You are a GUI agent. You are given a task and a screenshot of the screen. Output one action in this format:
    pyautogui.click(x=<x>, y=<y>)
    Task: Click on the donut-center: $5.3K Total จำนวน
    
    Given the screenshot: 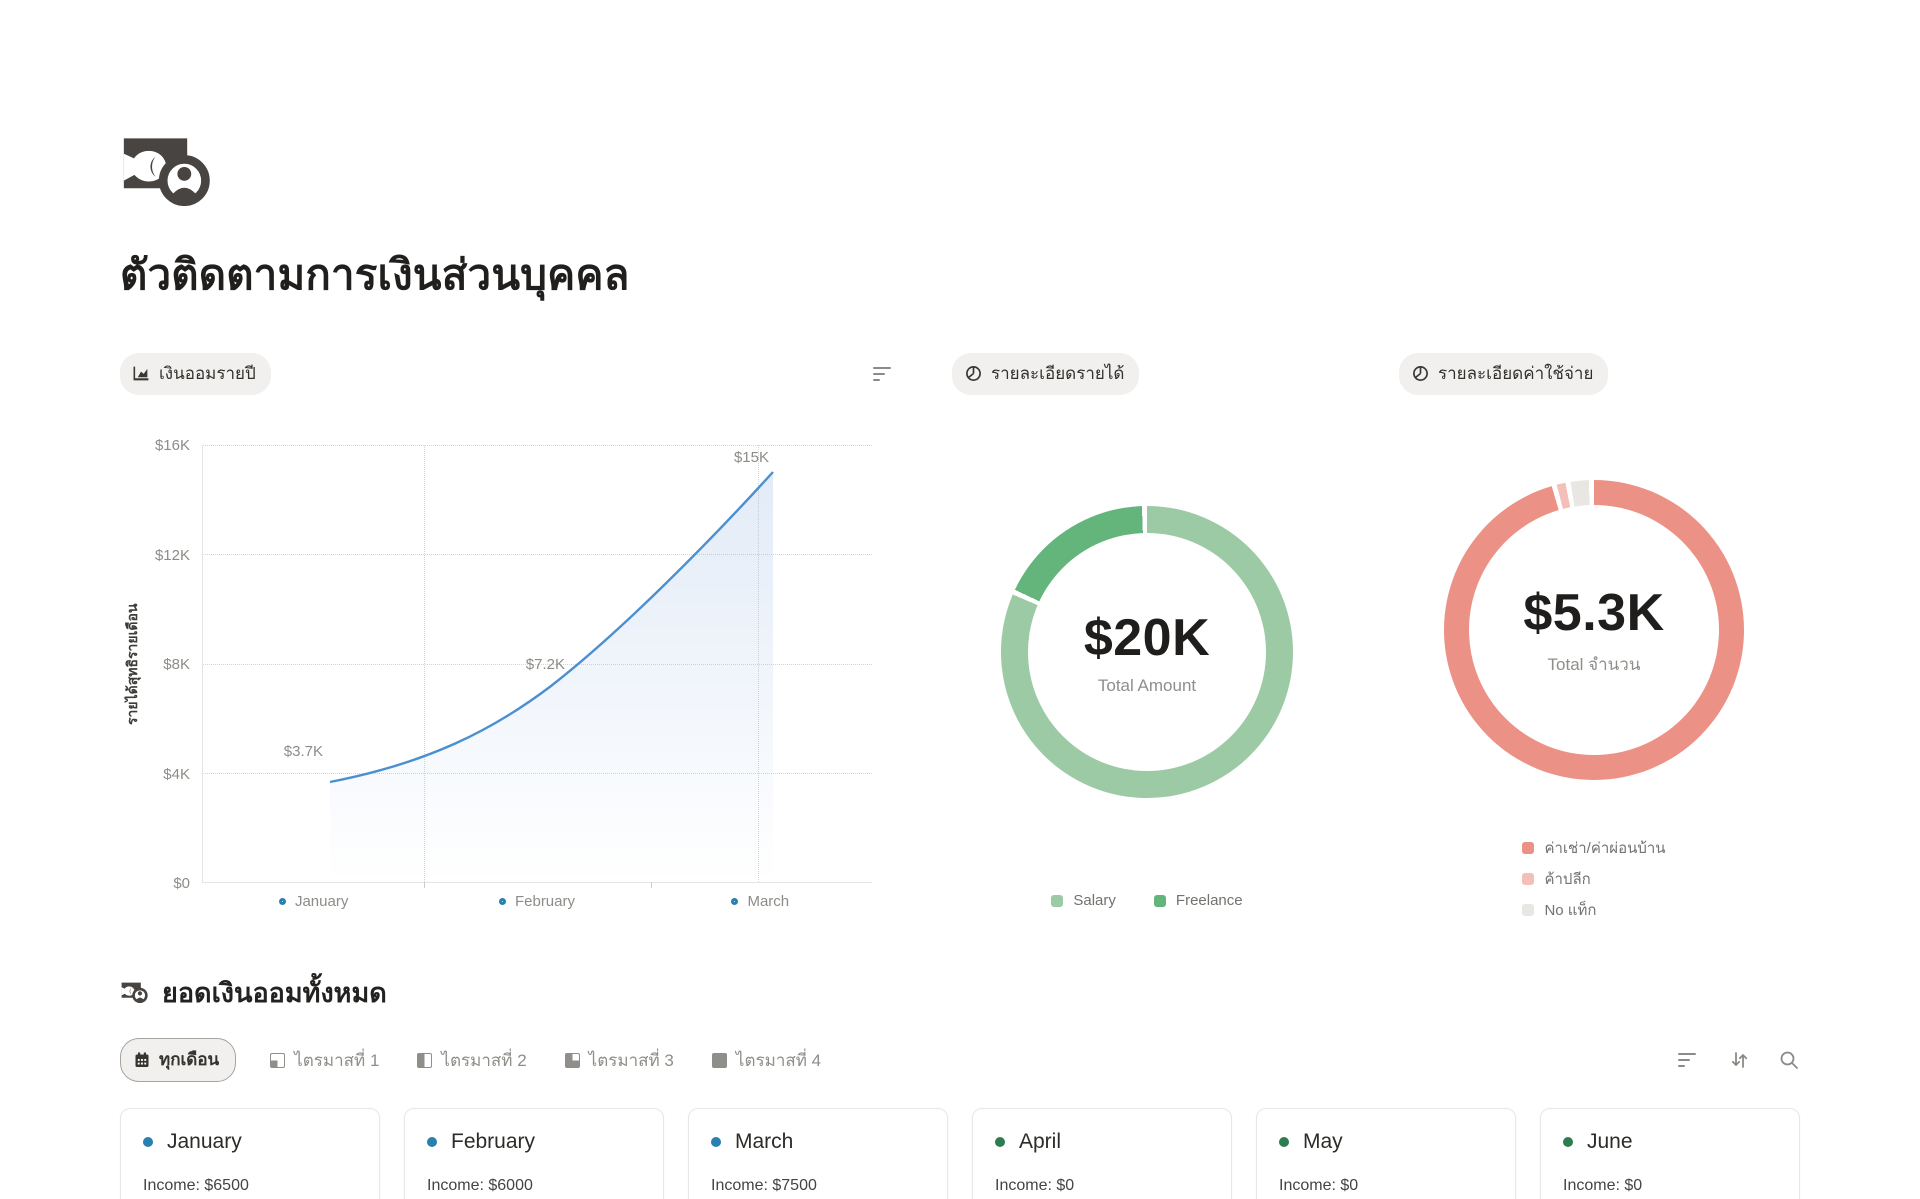 What is the action you would take?
    pyautogui.click(x=1594, y=630)
    